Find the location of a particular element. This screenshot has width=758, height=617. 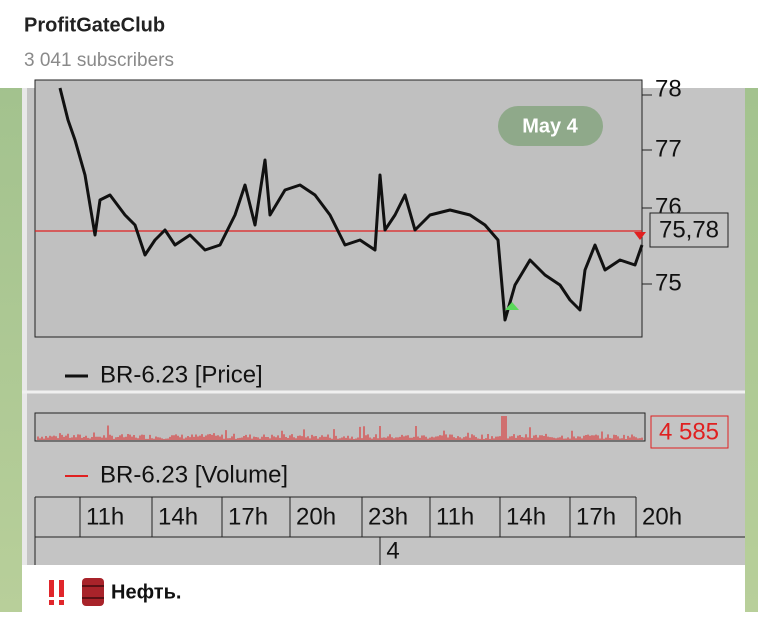

barrel-icon is located at coordinates (93, 592).